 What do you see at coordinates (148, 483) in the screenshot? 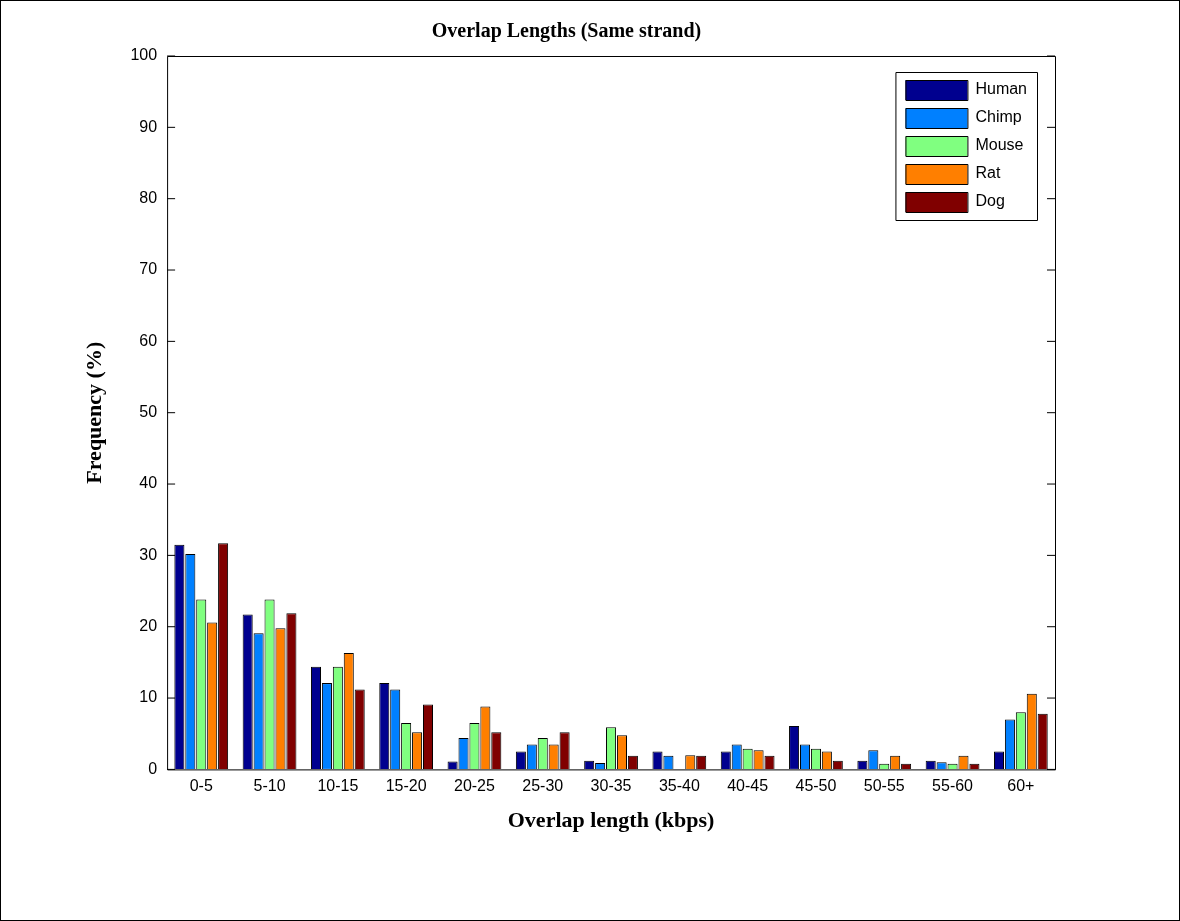
I see `y-tick-label: 40` at bounding box center [148, 483].